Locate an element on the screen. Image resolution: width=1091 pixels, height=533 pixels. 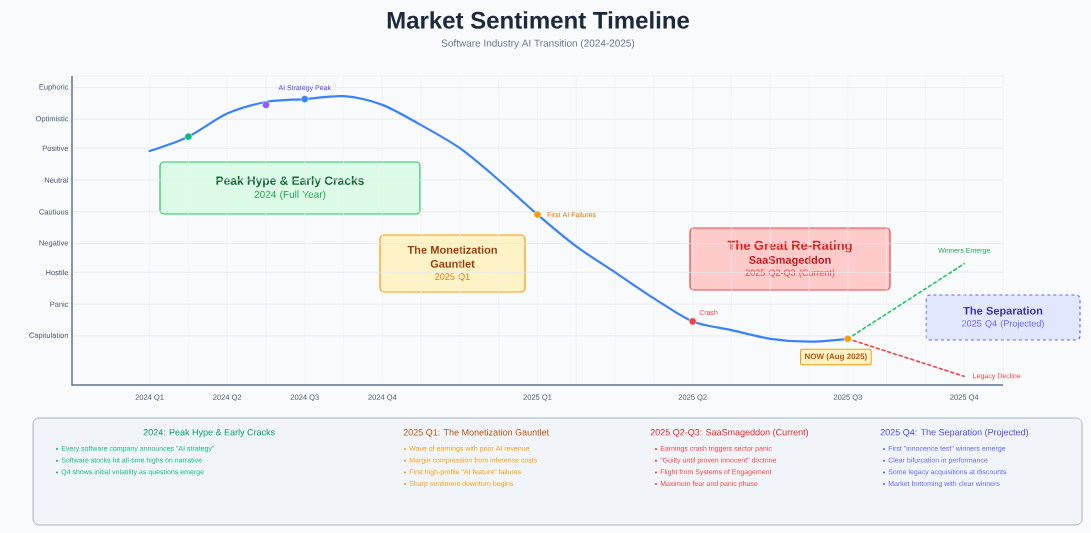
annotation: The Great Re-Rating is located at coordinates (789, 246).